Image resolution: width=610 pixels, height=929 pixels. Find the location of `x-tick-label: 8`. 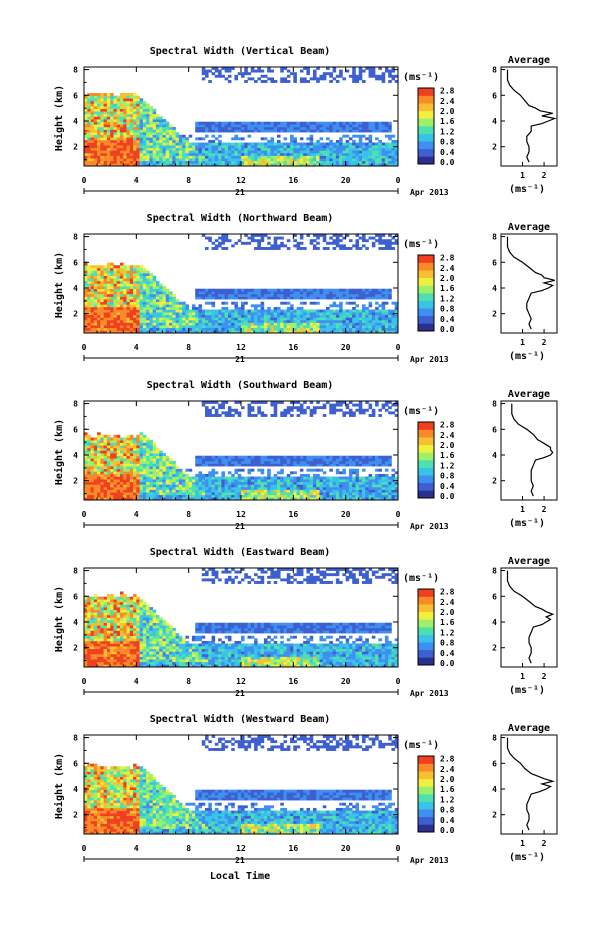

x-tick-label: 8 is located at coordinates (188, 180).